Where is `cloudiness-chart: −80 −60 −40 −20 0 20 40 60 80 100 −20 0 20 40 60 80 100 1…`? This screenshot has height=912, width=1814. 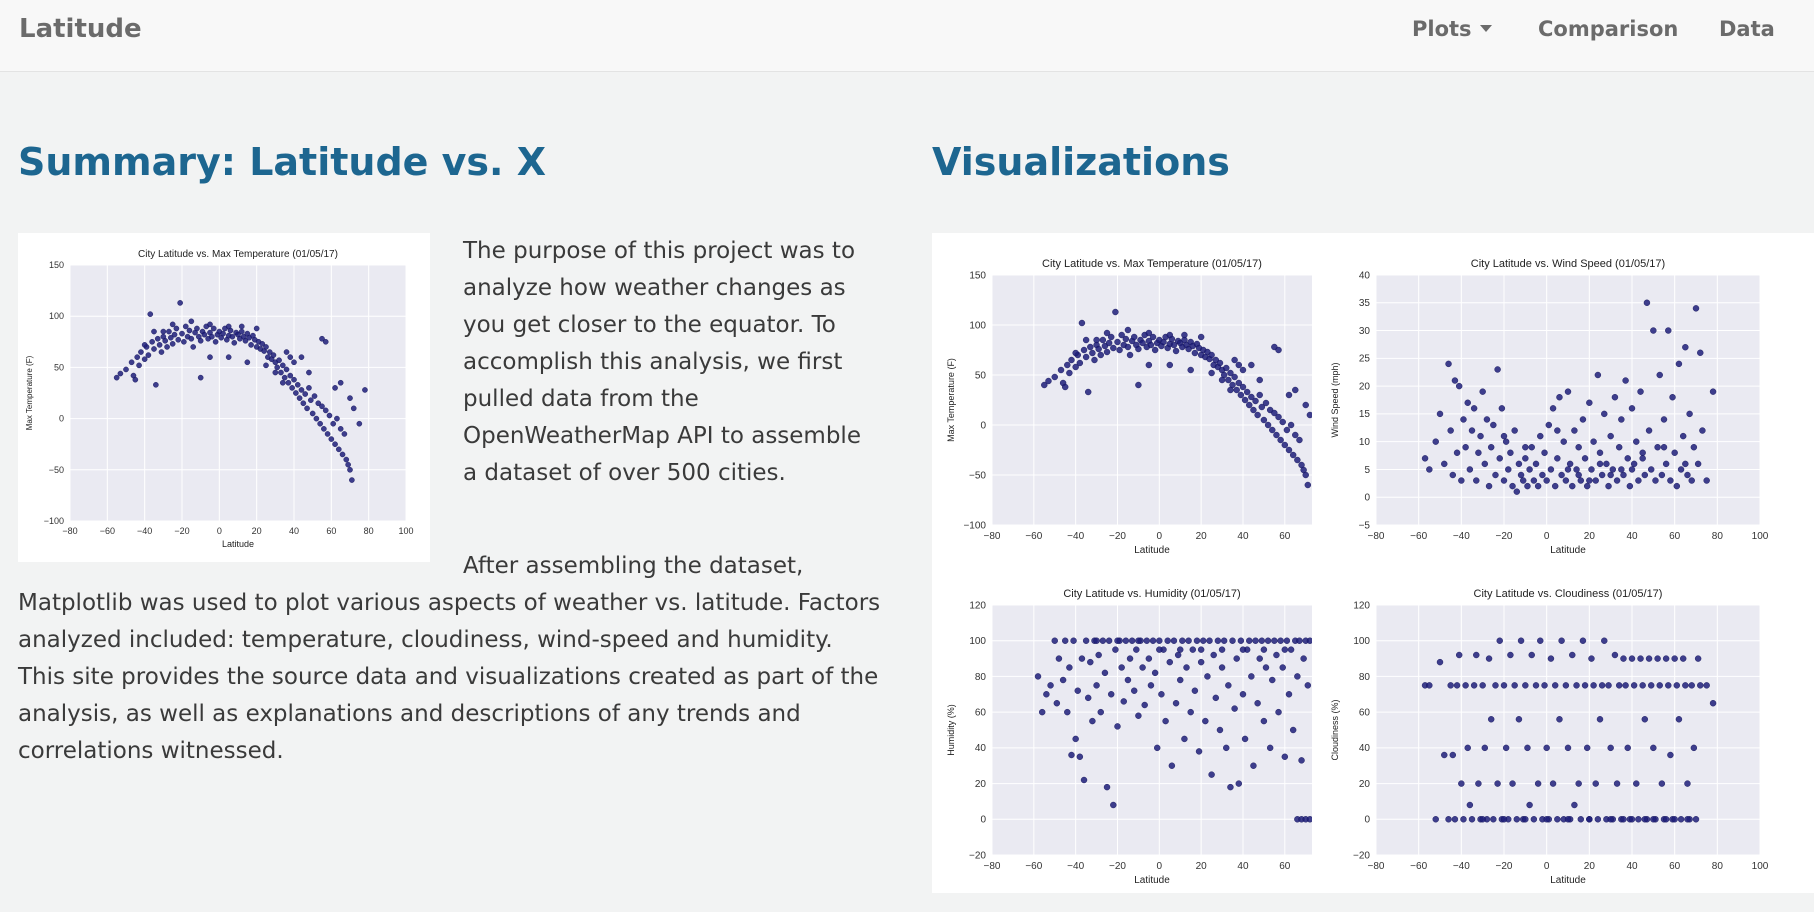
cloudiness-chart: −80 −60 −40 −20 0 20 40 60 80 100 −20 0 20 40 60 80 100 1… is located at coordinates (1542, 733).